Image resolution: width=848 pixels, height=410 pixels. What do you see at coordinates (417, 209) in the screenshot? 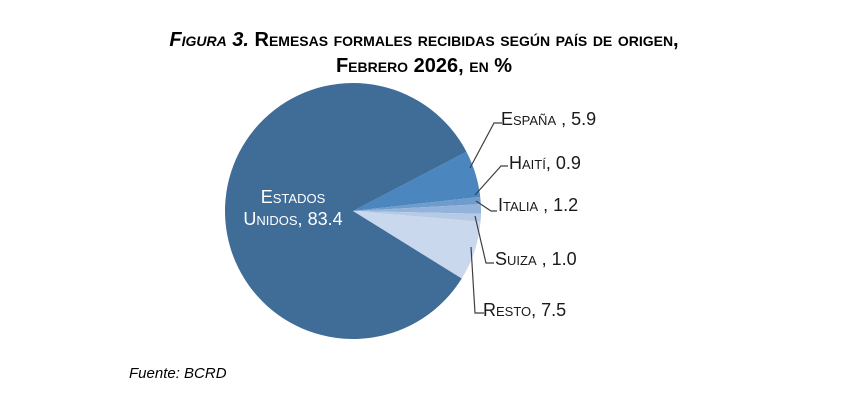
I see `pie-slice-italia` at bounding box center [417, 209].